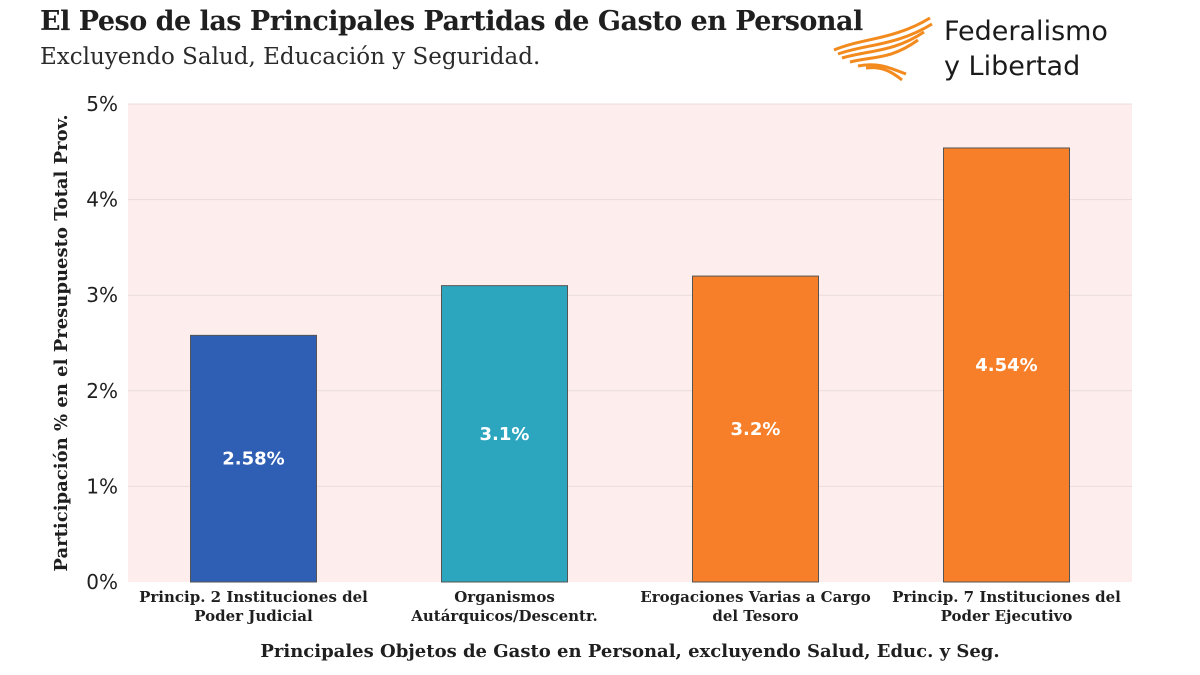 The image size is (1200, 675). I want to click on y-axis-ticks: 0% 1% 2% 3% 4% 5%, so click(102, 343).